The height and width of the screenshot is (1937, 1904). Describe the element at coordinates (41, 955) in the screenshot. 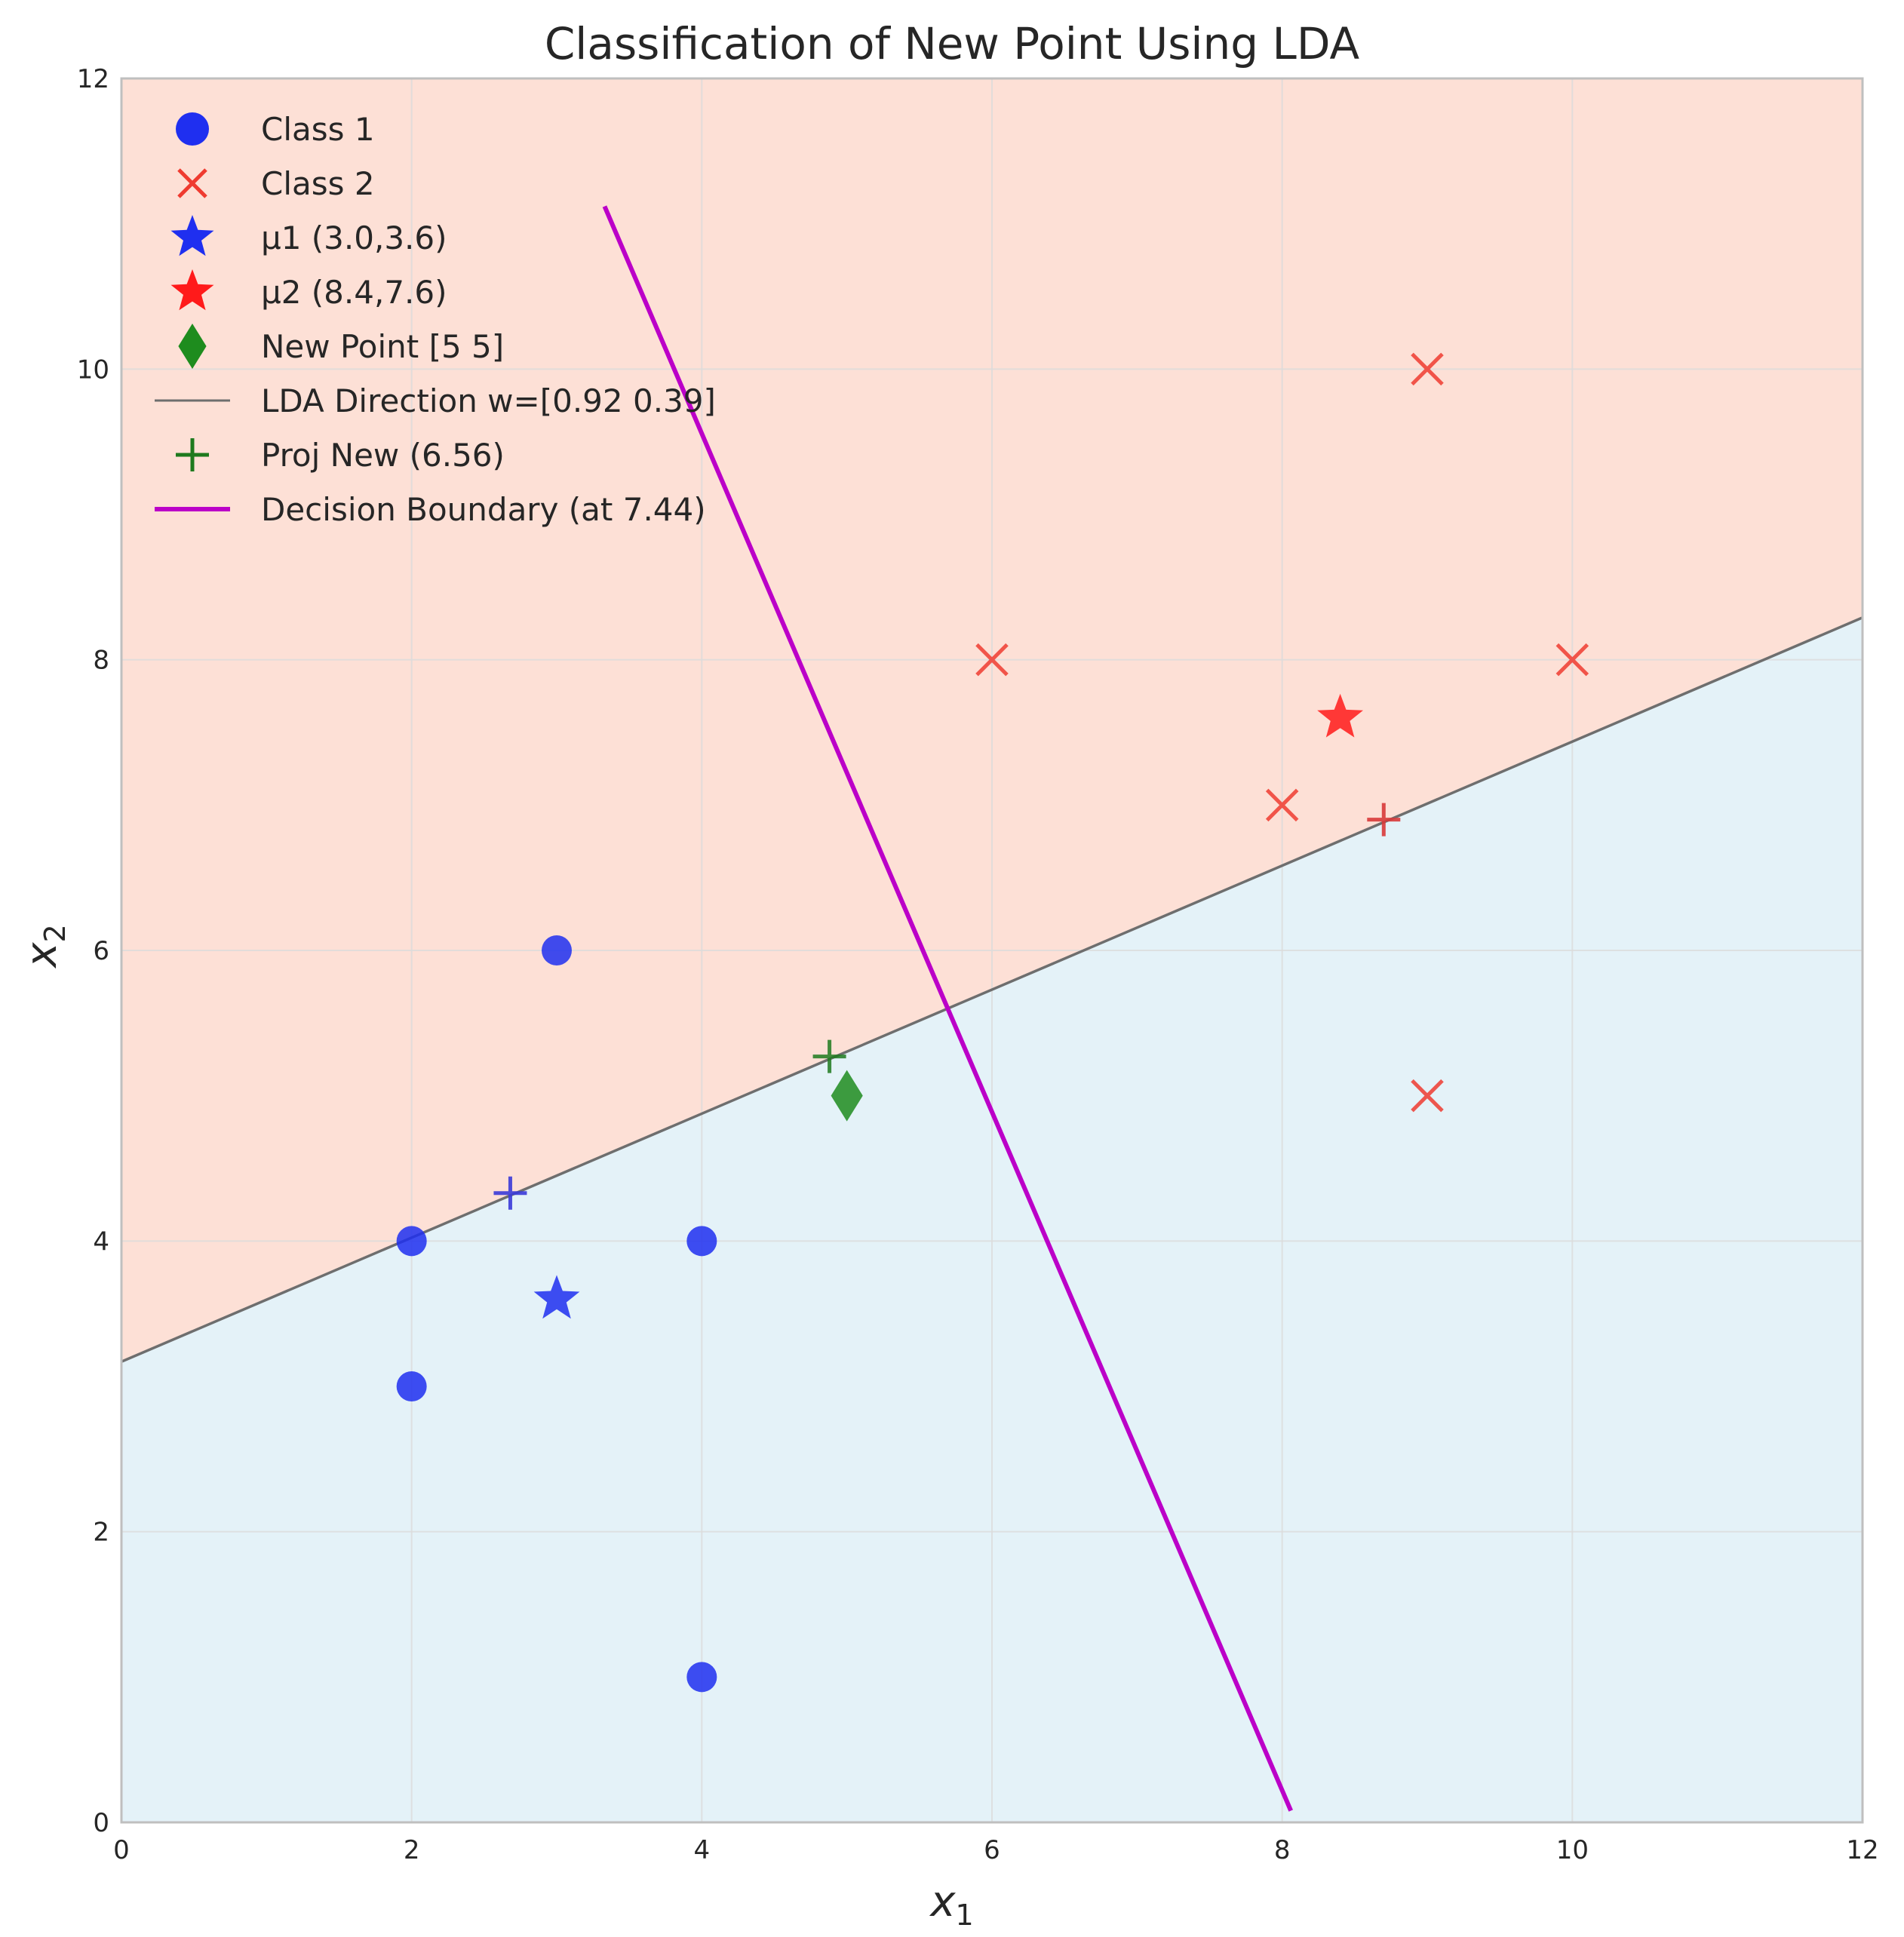

I see `y-axis-label-base: x` at that location.